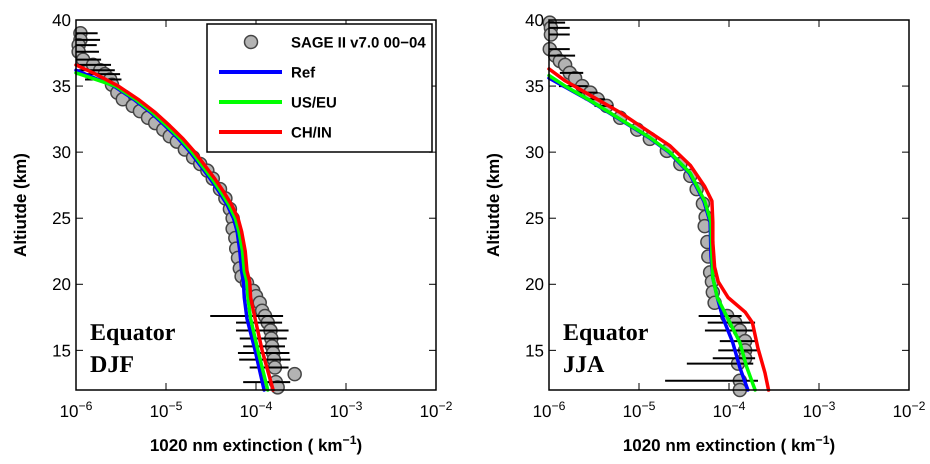 This screenshot has width=930, height=464. I want to click on annotation: JJA, so click(584, 365).